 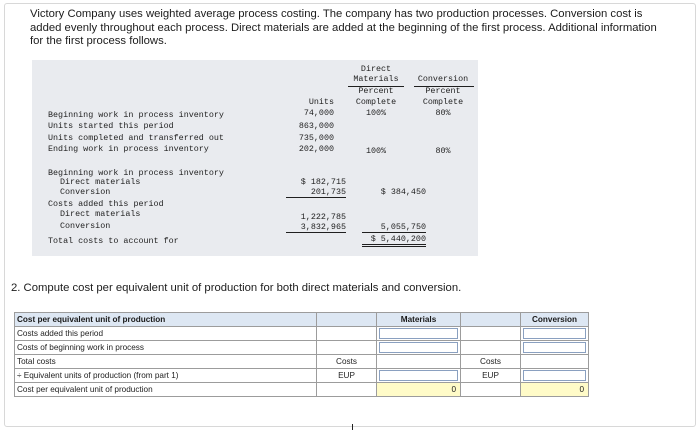 What do you see at coordinates (316, 126) in the screenshot?
I see `row-started-units: 863,000` at bounding box center [316, 126].